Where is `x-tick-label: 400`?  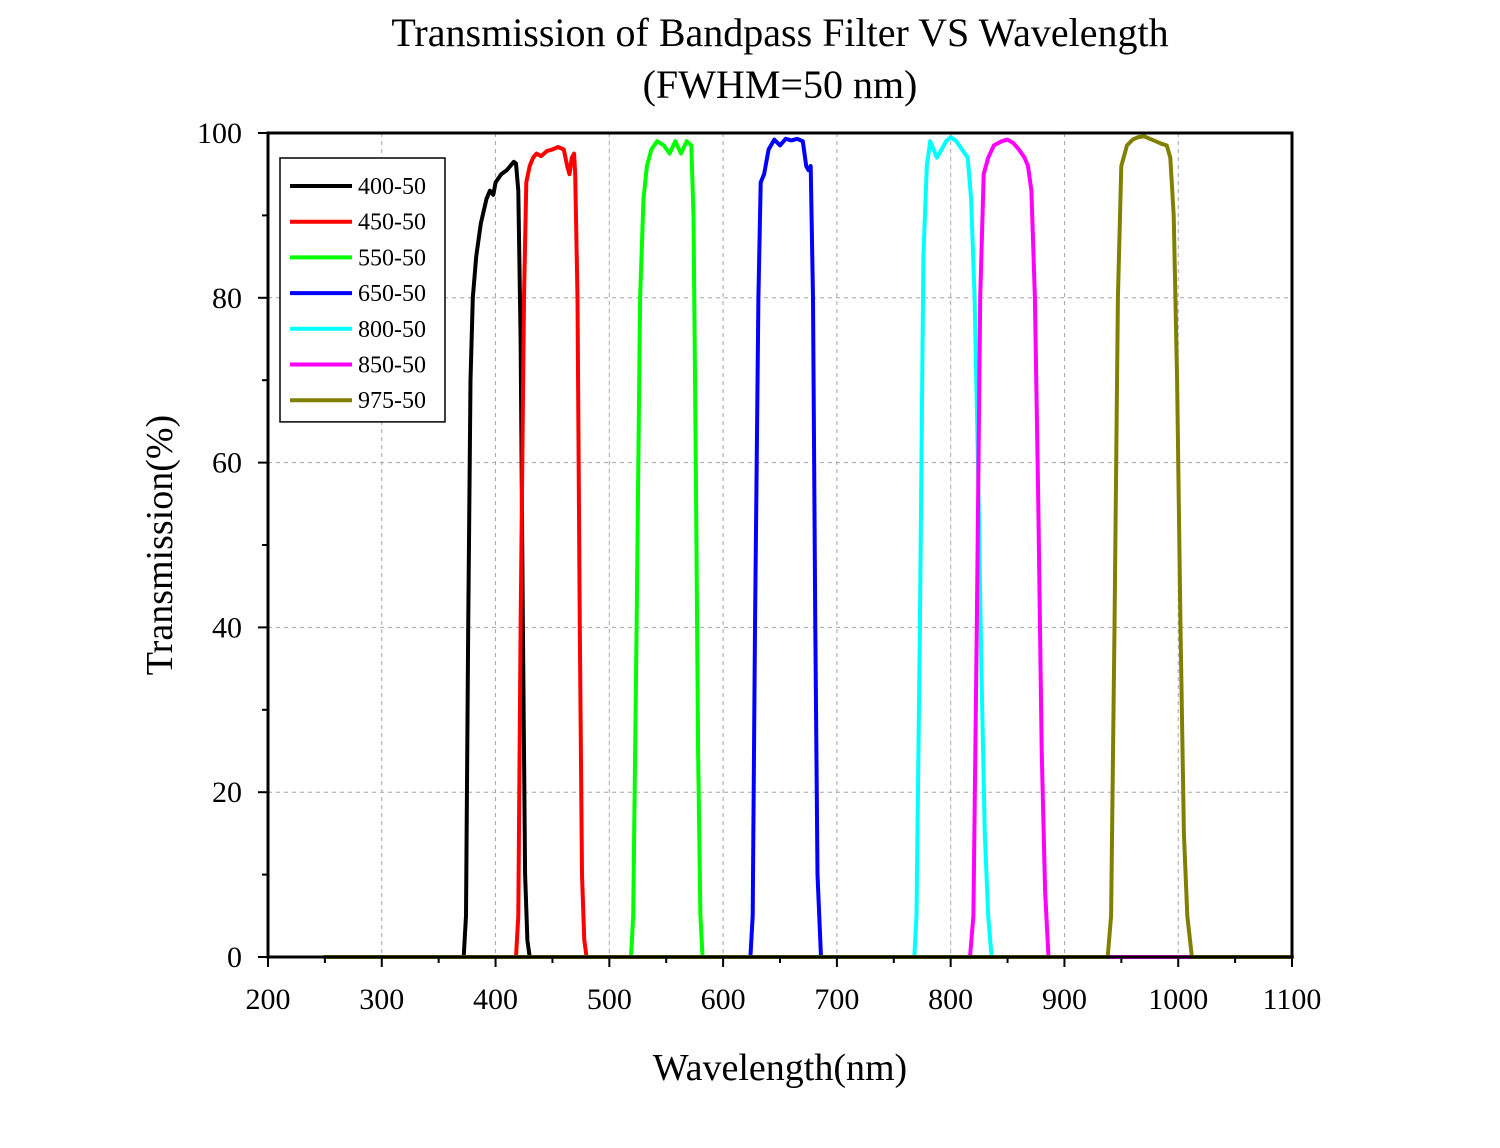 x-tick-label: 400 is located at coordinates (495, 999).